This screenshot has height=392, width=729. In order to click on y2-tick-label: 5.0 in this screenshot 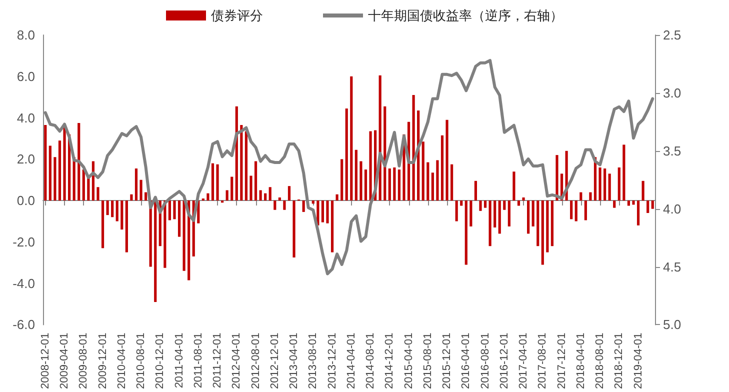, I will do `click(672, 324)`.